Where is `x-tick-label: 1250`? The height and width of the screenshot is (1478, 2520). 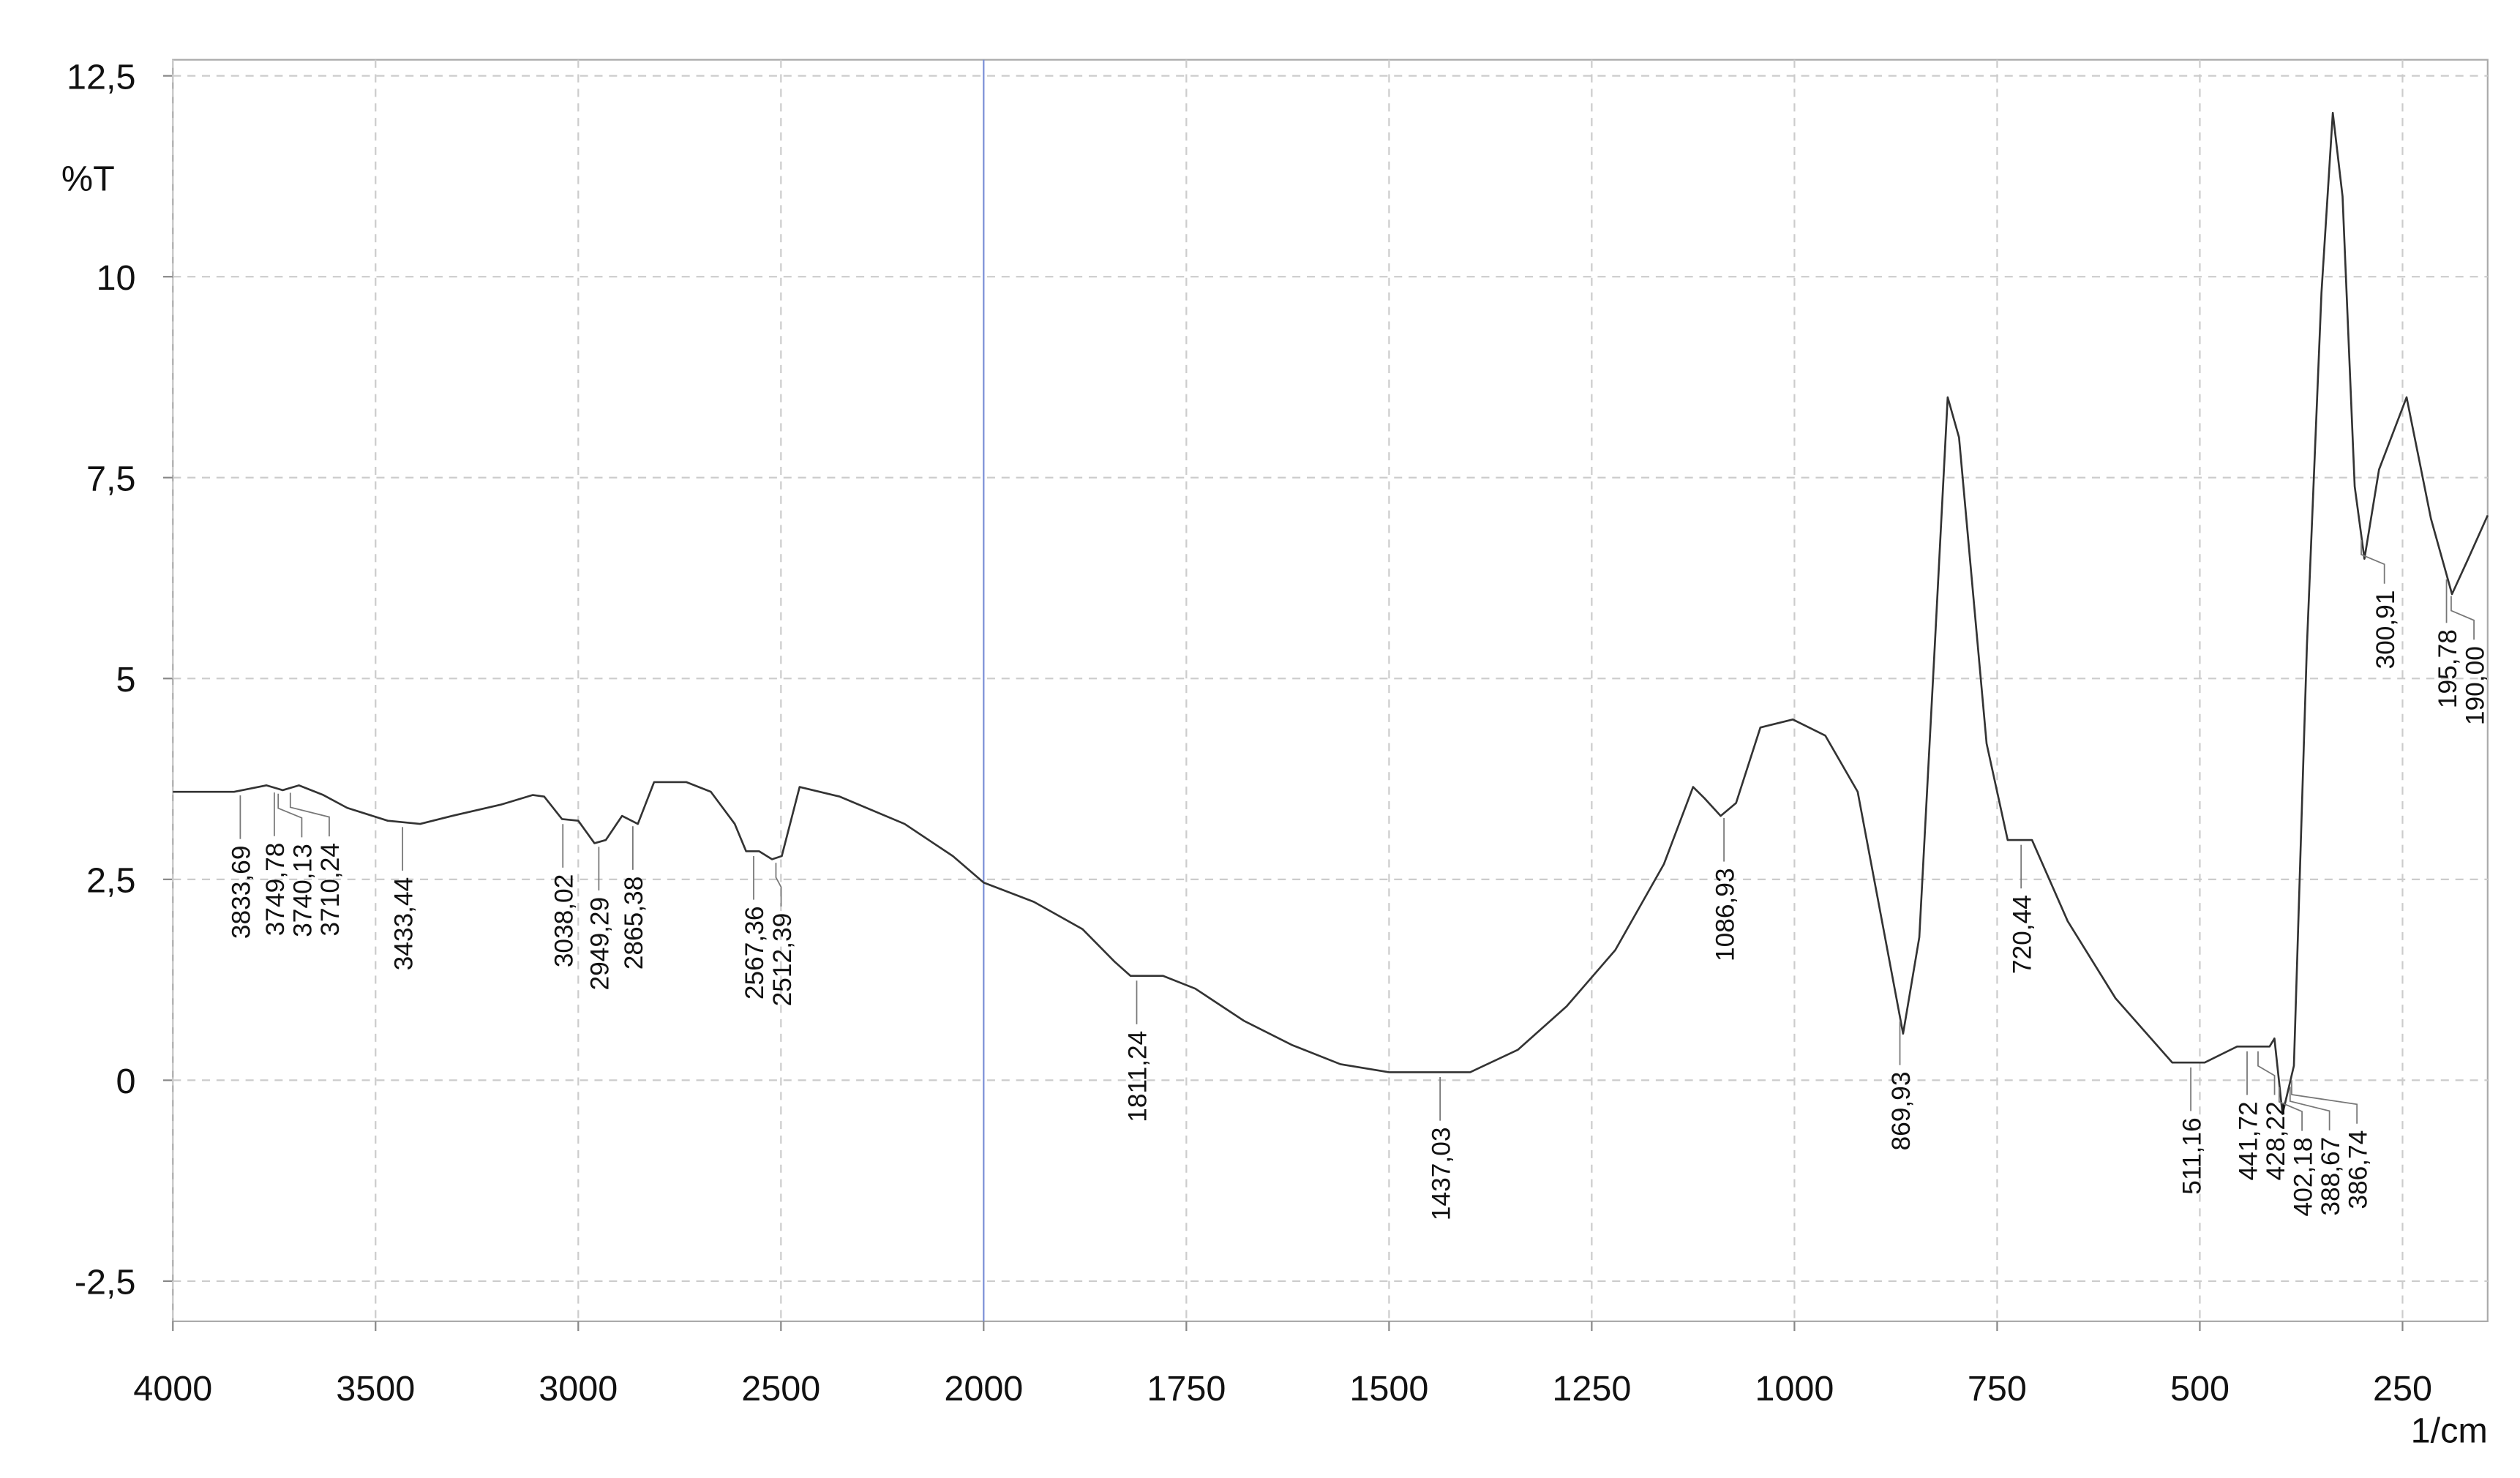 x-tick-label: 1250 is located at coordinates (1591, 1388).